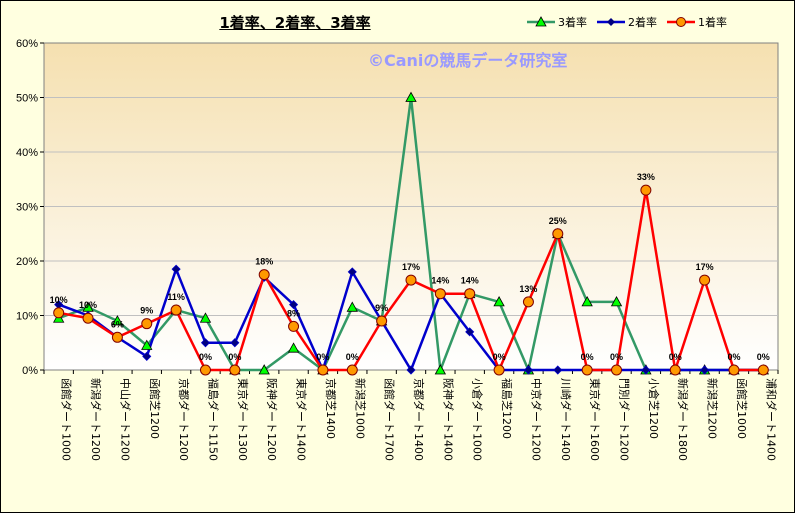 This screenshot has height=513, width=795. What do you see at coordinates (697, 22) in the screenshot?
I see `legend-item: 1着率` at bounding box center [697, 22].